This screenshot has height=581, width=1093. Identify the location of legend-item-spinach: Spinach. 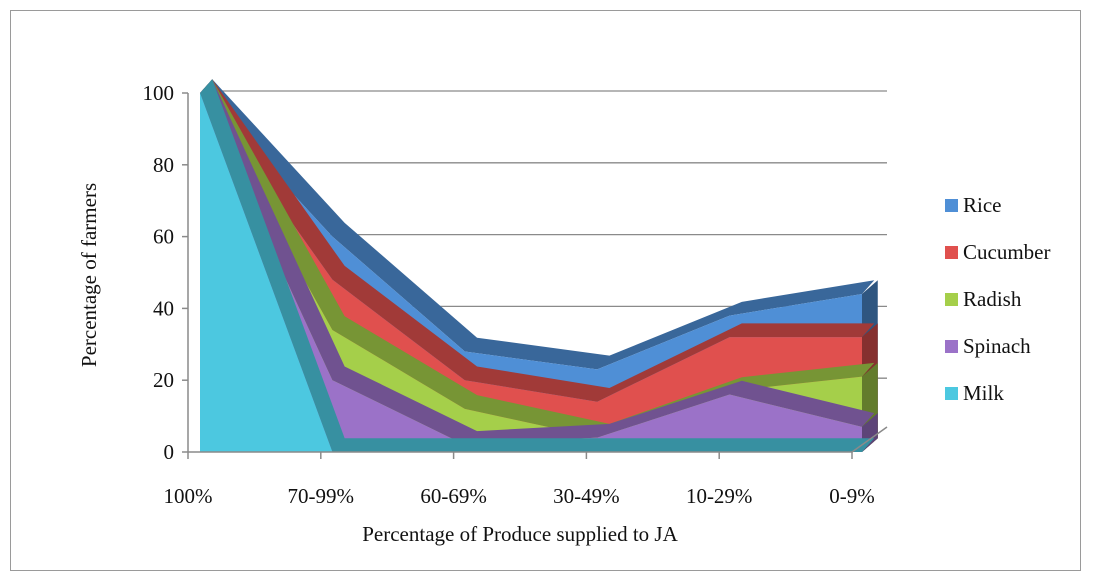
(988, 346).